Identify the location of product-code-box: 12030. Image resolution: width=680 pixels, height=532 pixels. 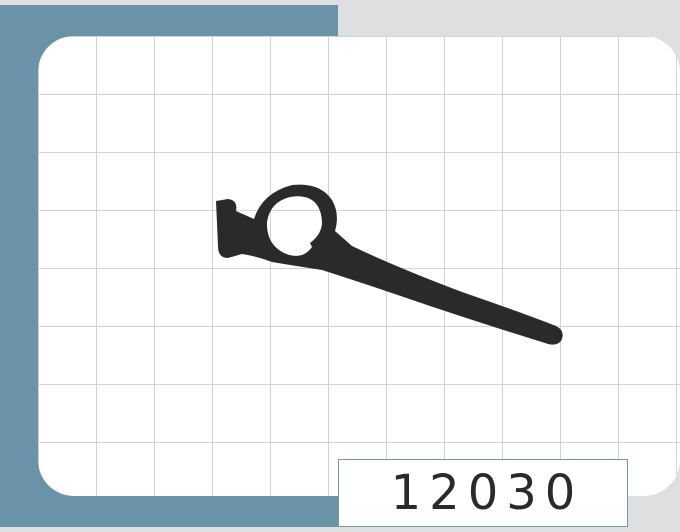
(483, 493).